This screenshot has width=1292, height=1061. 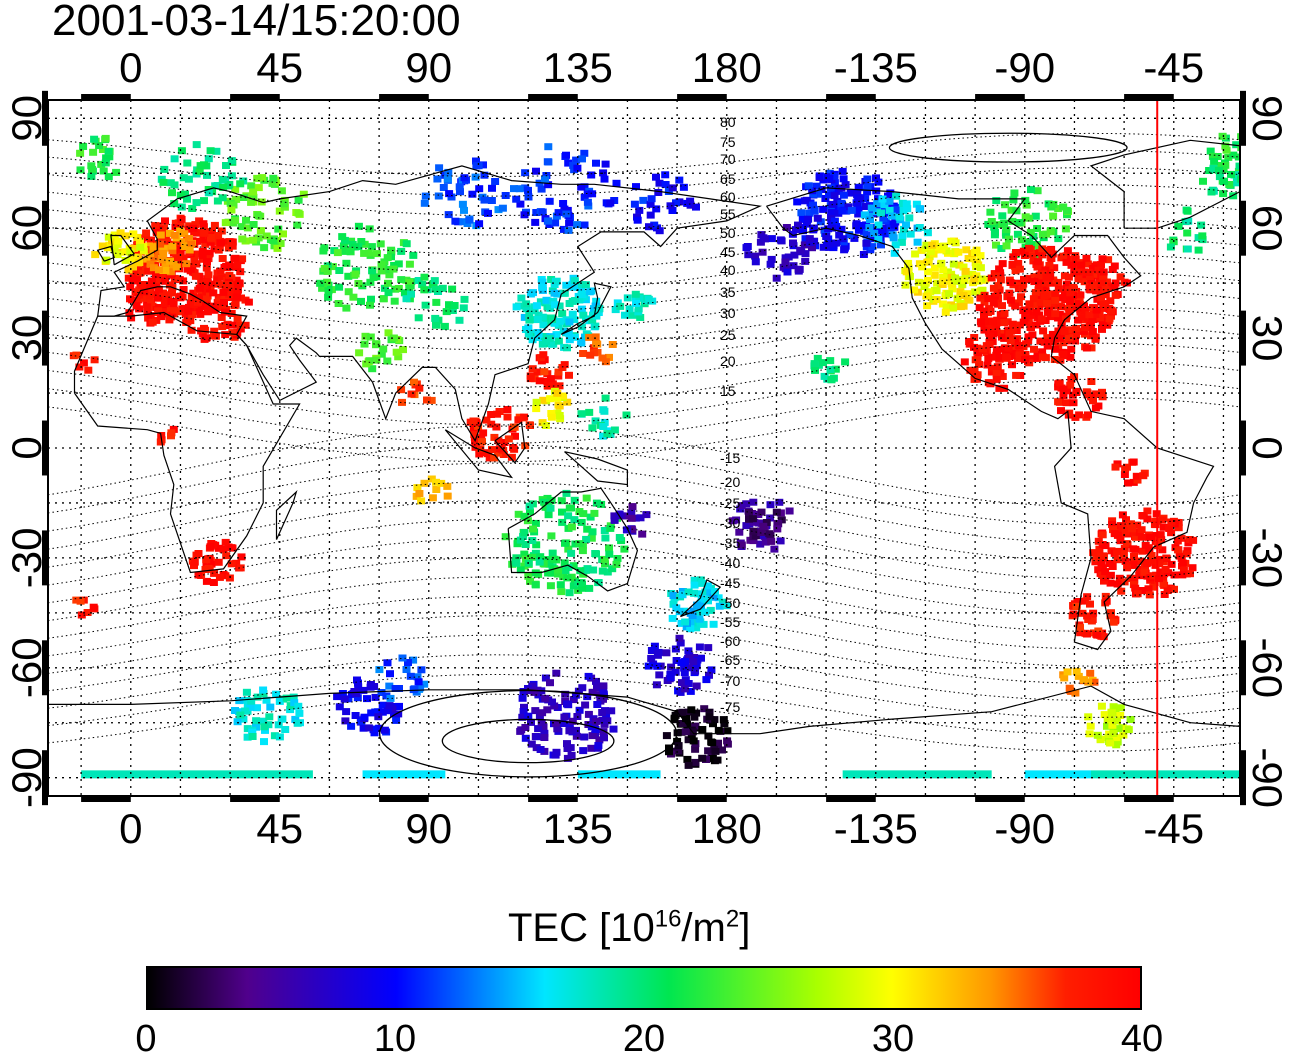 I want to click on polar-contour, so click(x=528, y=741).